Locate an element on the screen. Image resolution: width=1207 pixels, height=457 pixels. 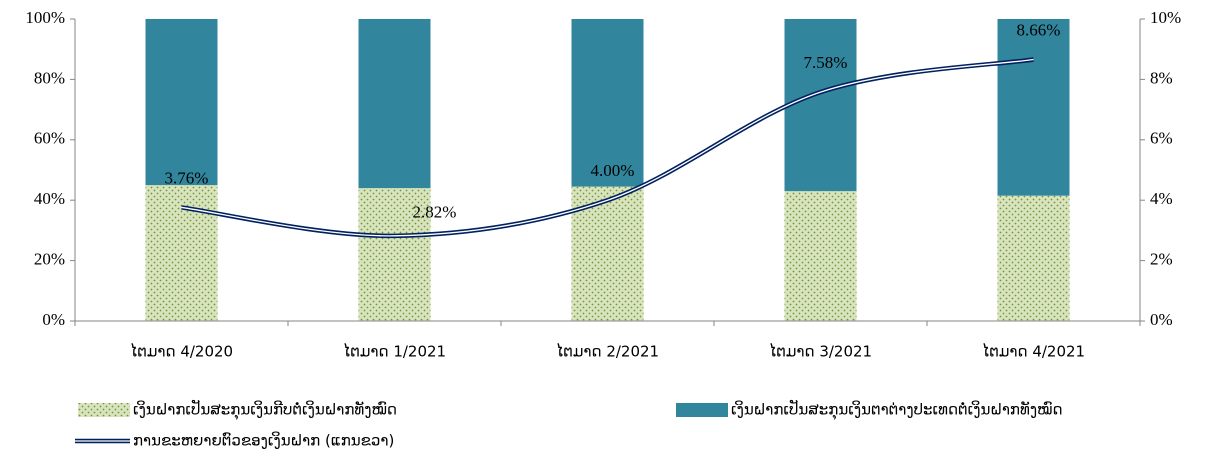
y-tick-label: 80% is located at coordinates (49, 77).